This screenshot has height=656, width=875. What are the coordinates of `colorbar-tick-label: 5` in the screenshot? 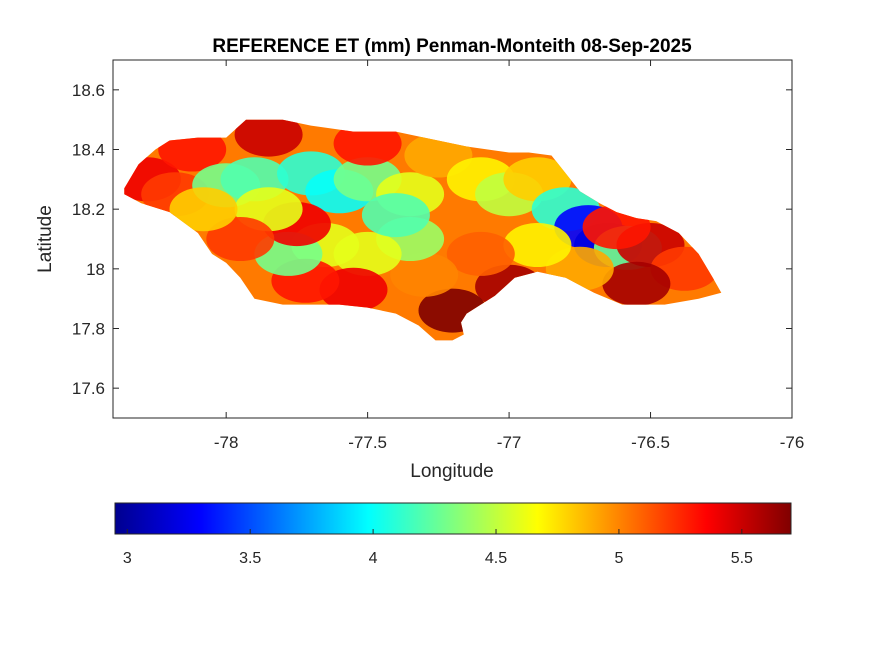 It's located at (618, 558).